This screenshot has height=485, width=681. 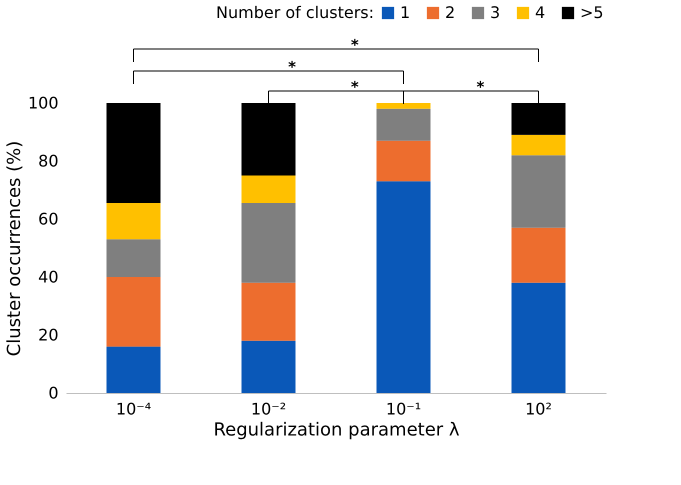 What do you see at coordinates (495, 12) in the screenshot?
I see `legend-label: 3` at bounding box center [495, 12].